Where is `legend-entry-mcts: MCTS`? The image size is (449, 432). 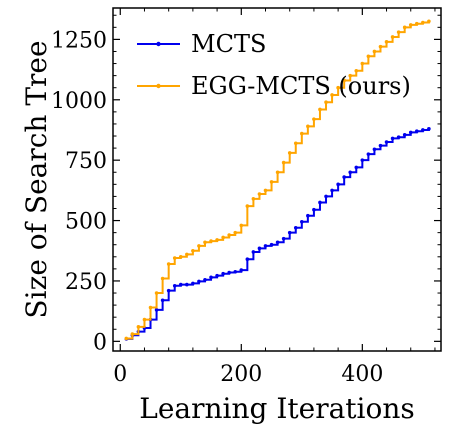 legend-entry-mcts: MCTS is located at coordinates (201, 44).